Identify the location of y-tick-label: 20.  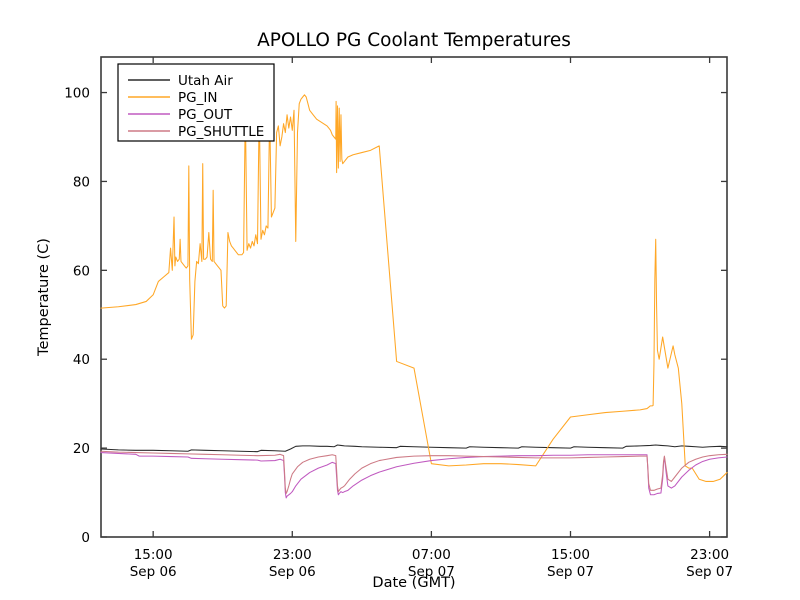
(81, 449).